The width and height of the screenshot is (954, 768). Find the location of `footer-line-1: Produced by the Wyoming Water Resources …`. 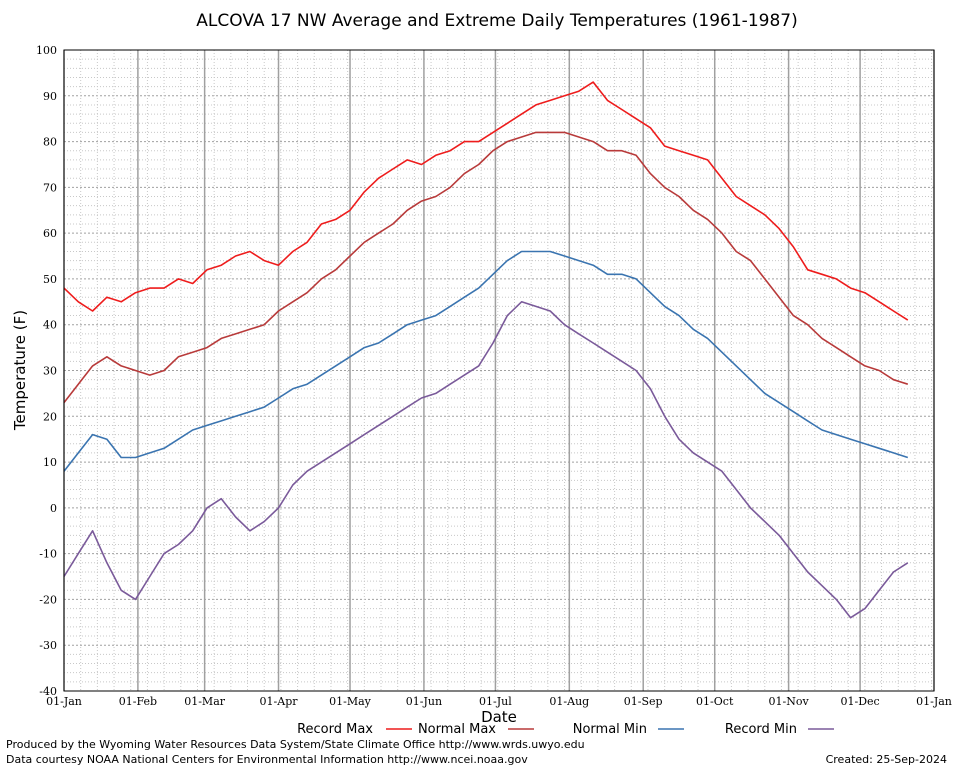

footer-line-1: Produced by the Wyoming Water Resources … is located at coordinates (295, 744).